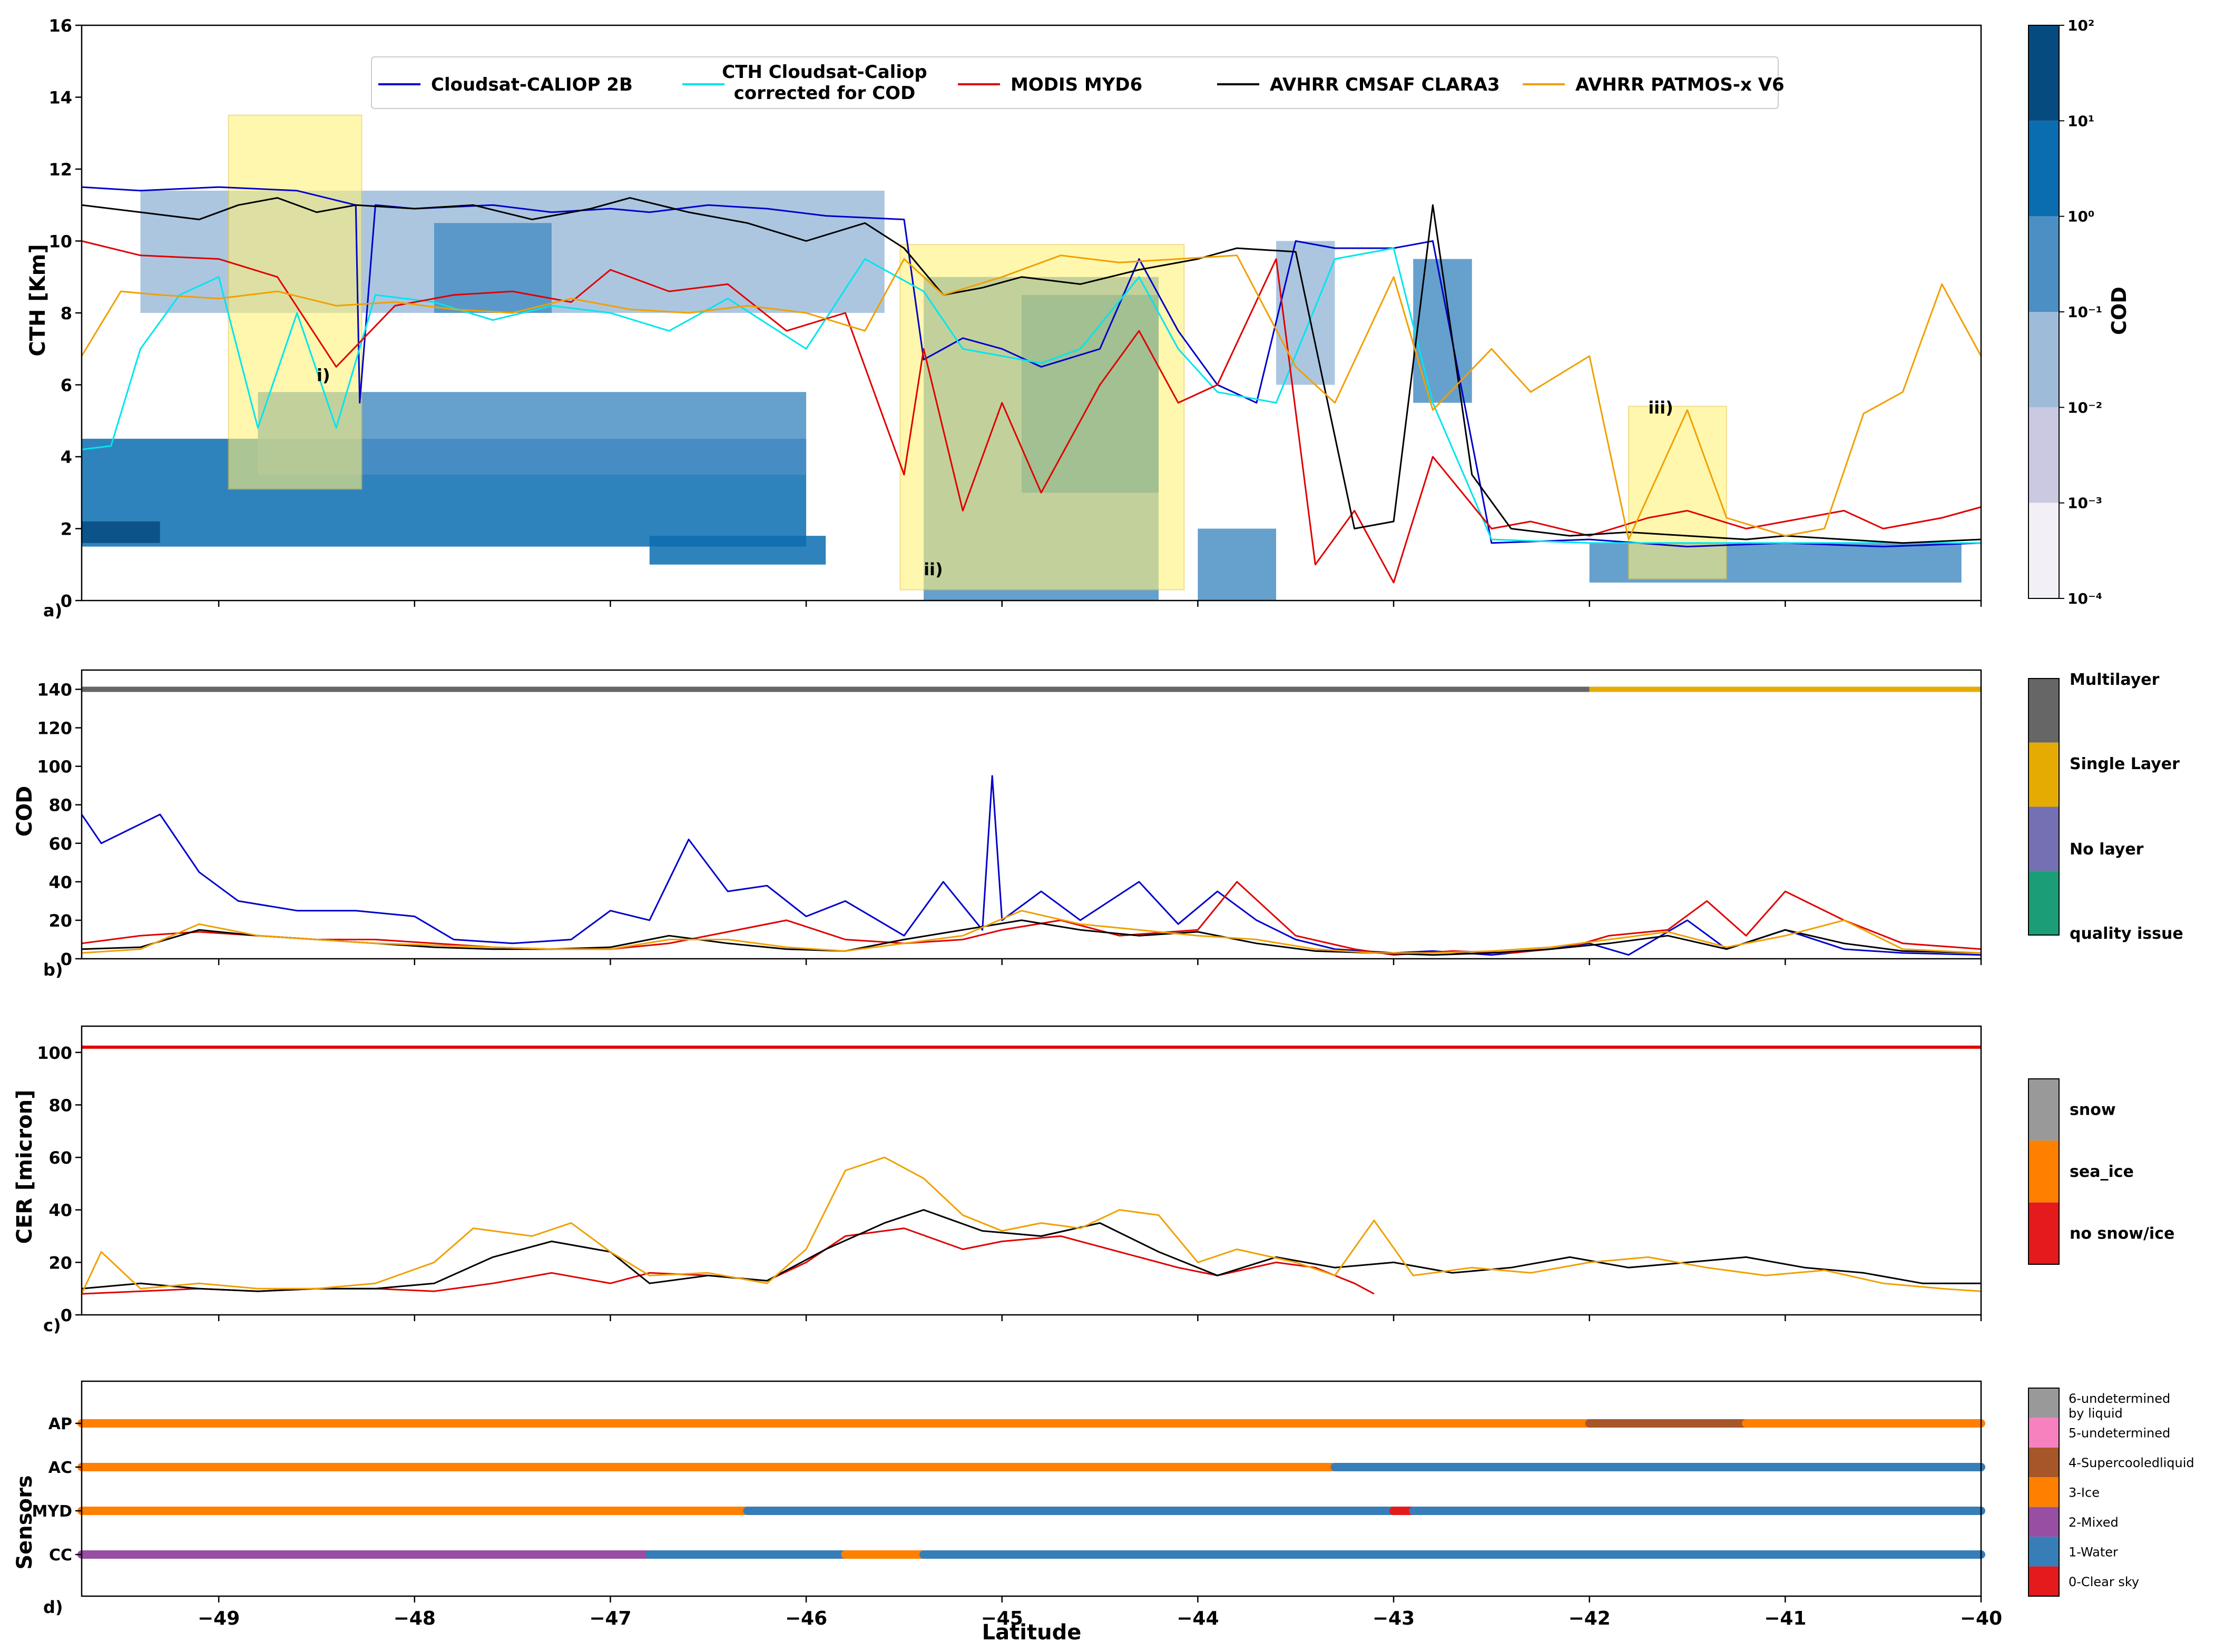 Image resolution: width=2215 pixels, height=1652 pixels. Describe the element at coordinates (2119, 311) in the screenshot. I see `cod-colorbar-label: COD` at that location.